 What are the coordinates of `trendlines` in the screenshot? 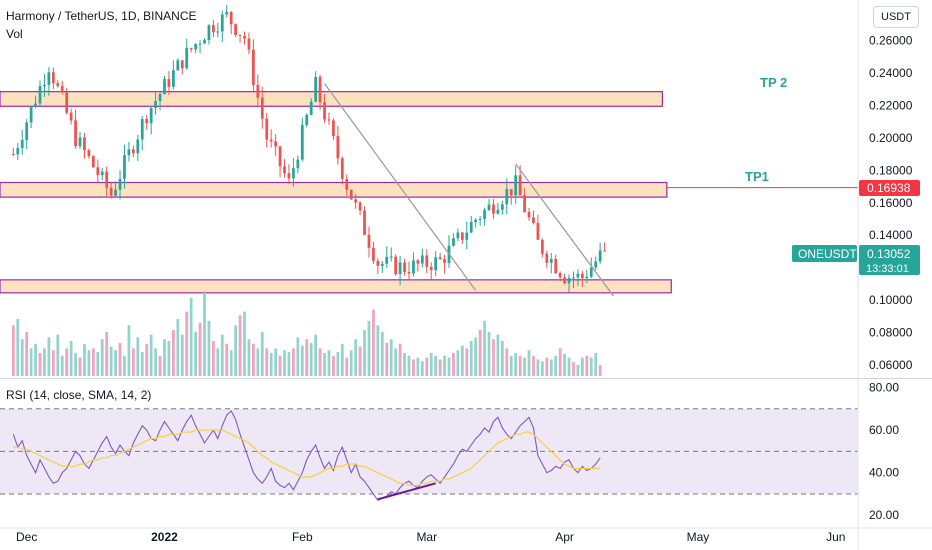 It's located at (469, 190).